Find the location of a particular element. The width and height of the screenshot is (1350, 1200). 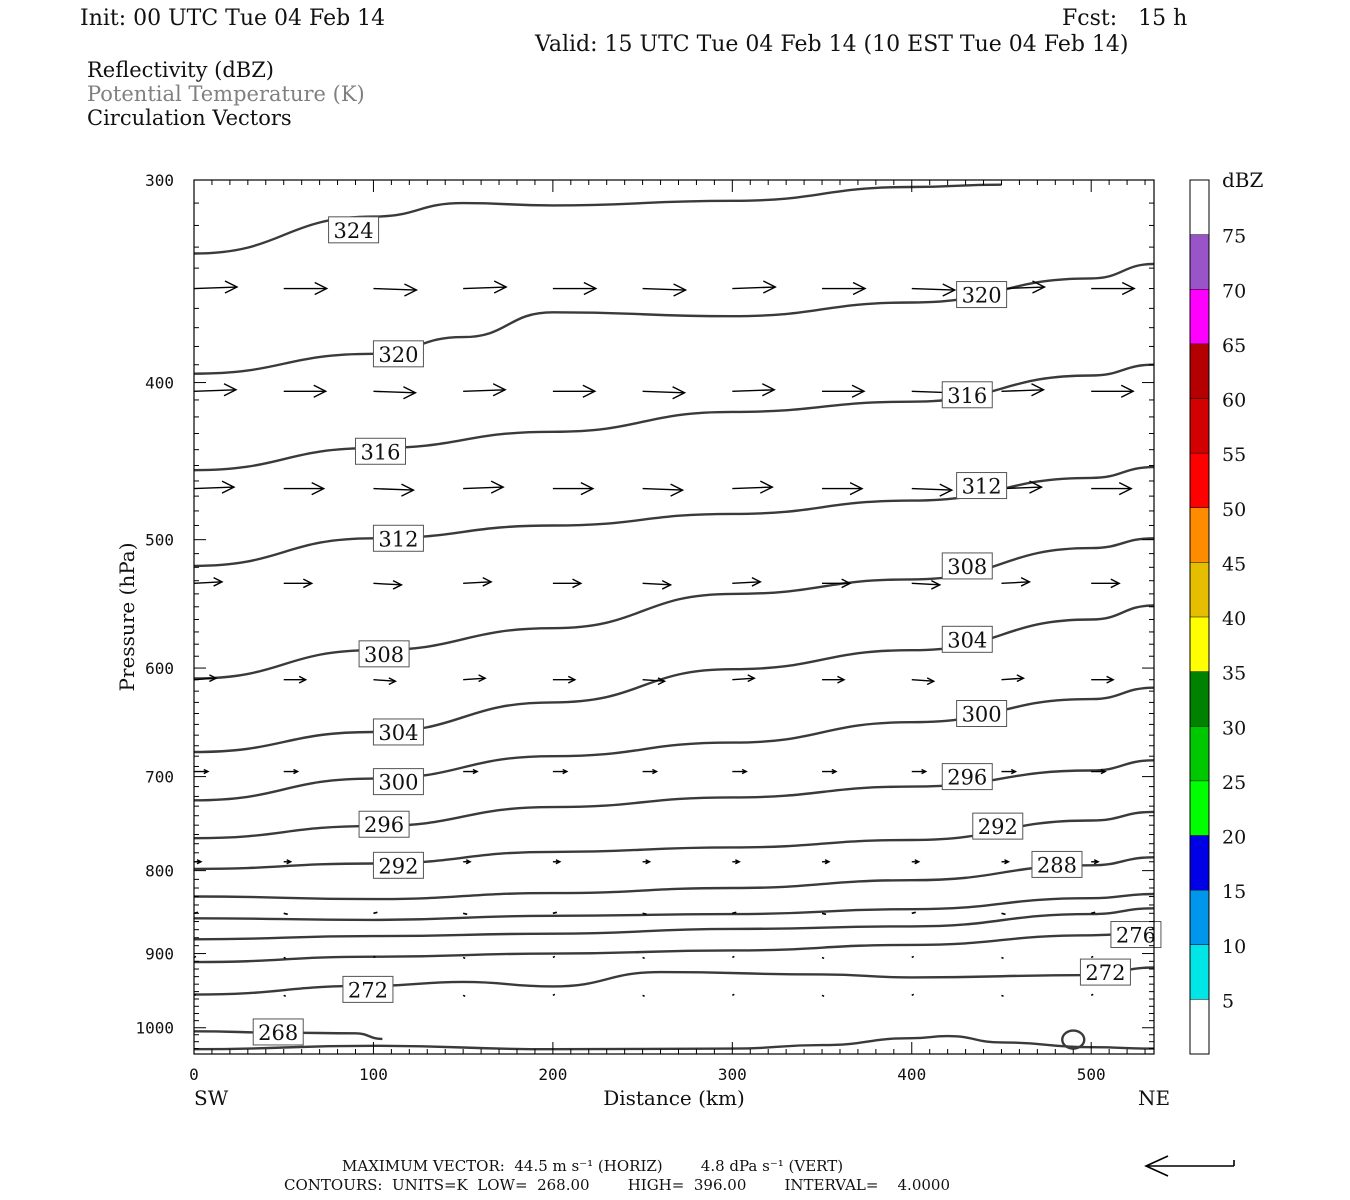

y-tick-label: 1000 is located at coordinates (154, 1028).